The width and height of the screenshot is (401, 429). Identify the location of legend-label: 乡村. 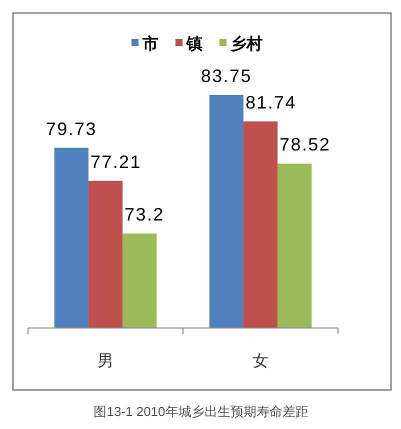
(246, 44).